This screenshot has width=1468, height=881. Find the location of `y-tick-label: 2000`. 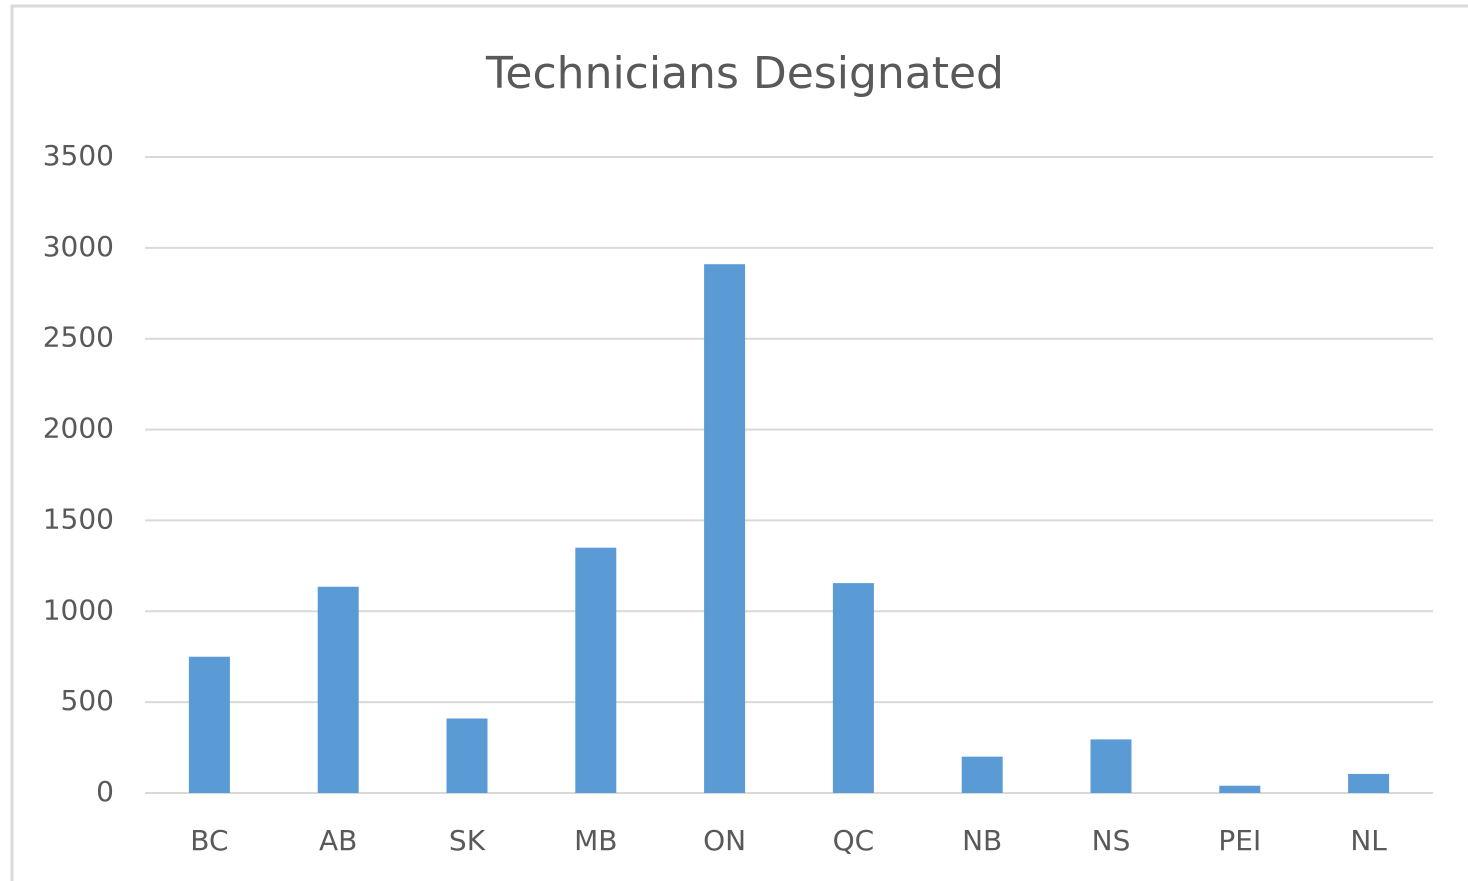

y-tick-label: 2000 is located at coordinates (78, 428).